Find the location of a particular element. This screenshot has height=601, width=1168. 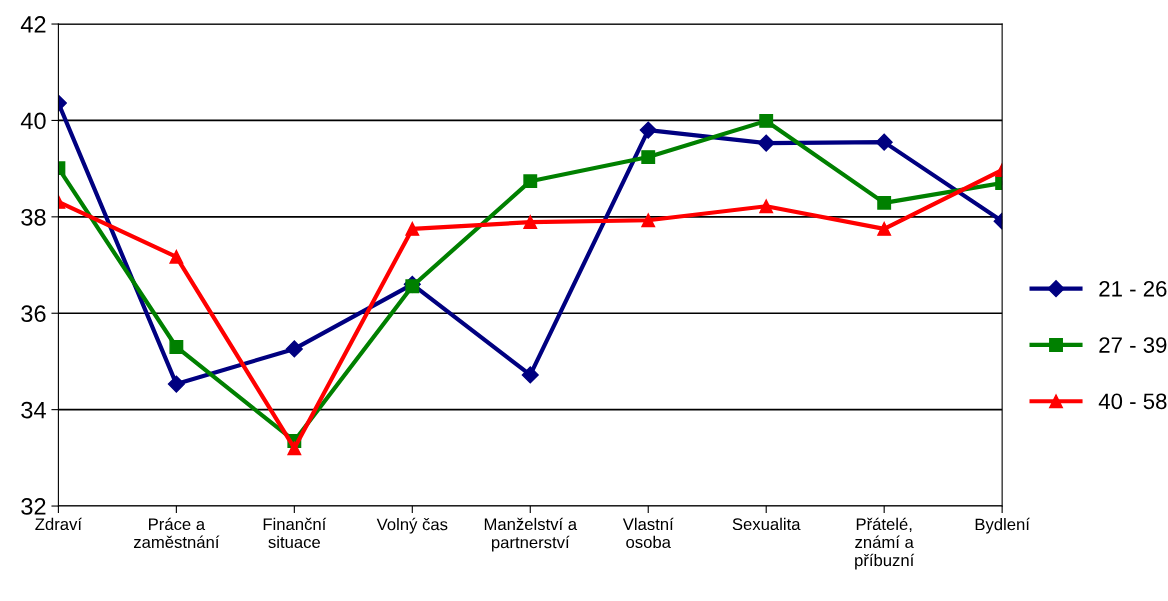

y-tick-label: 42 is located at coordinates (33, 24).